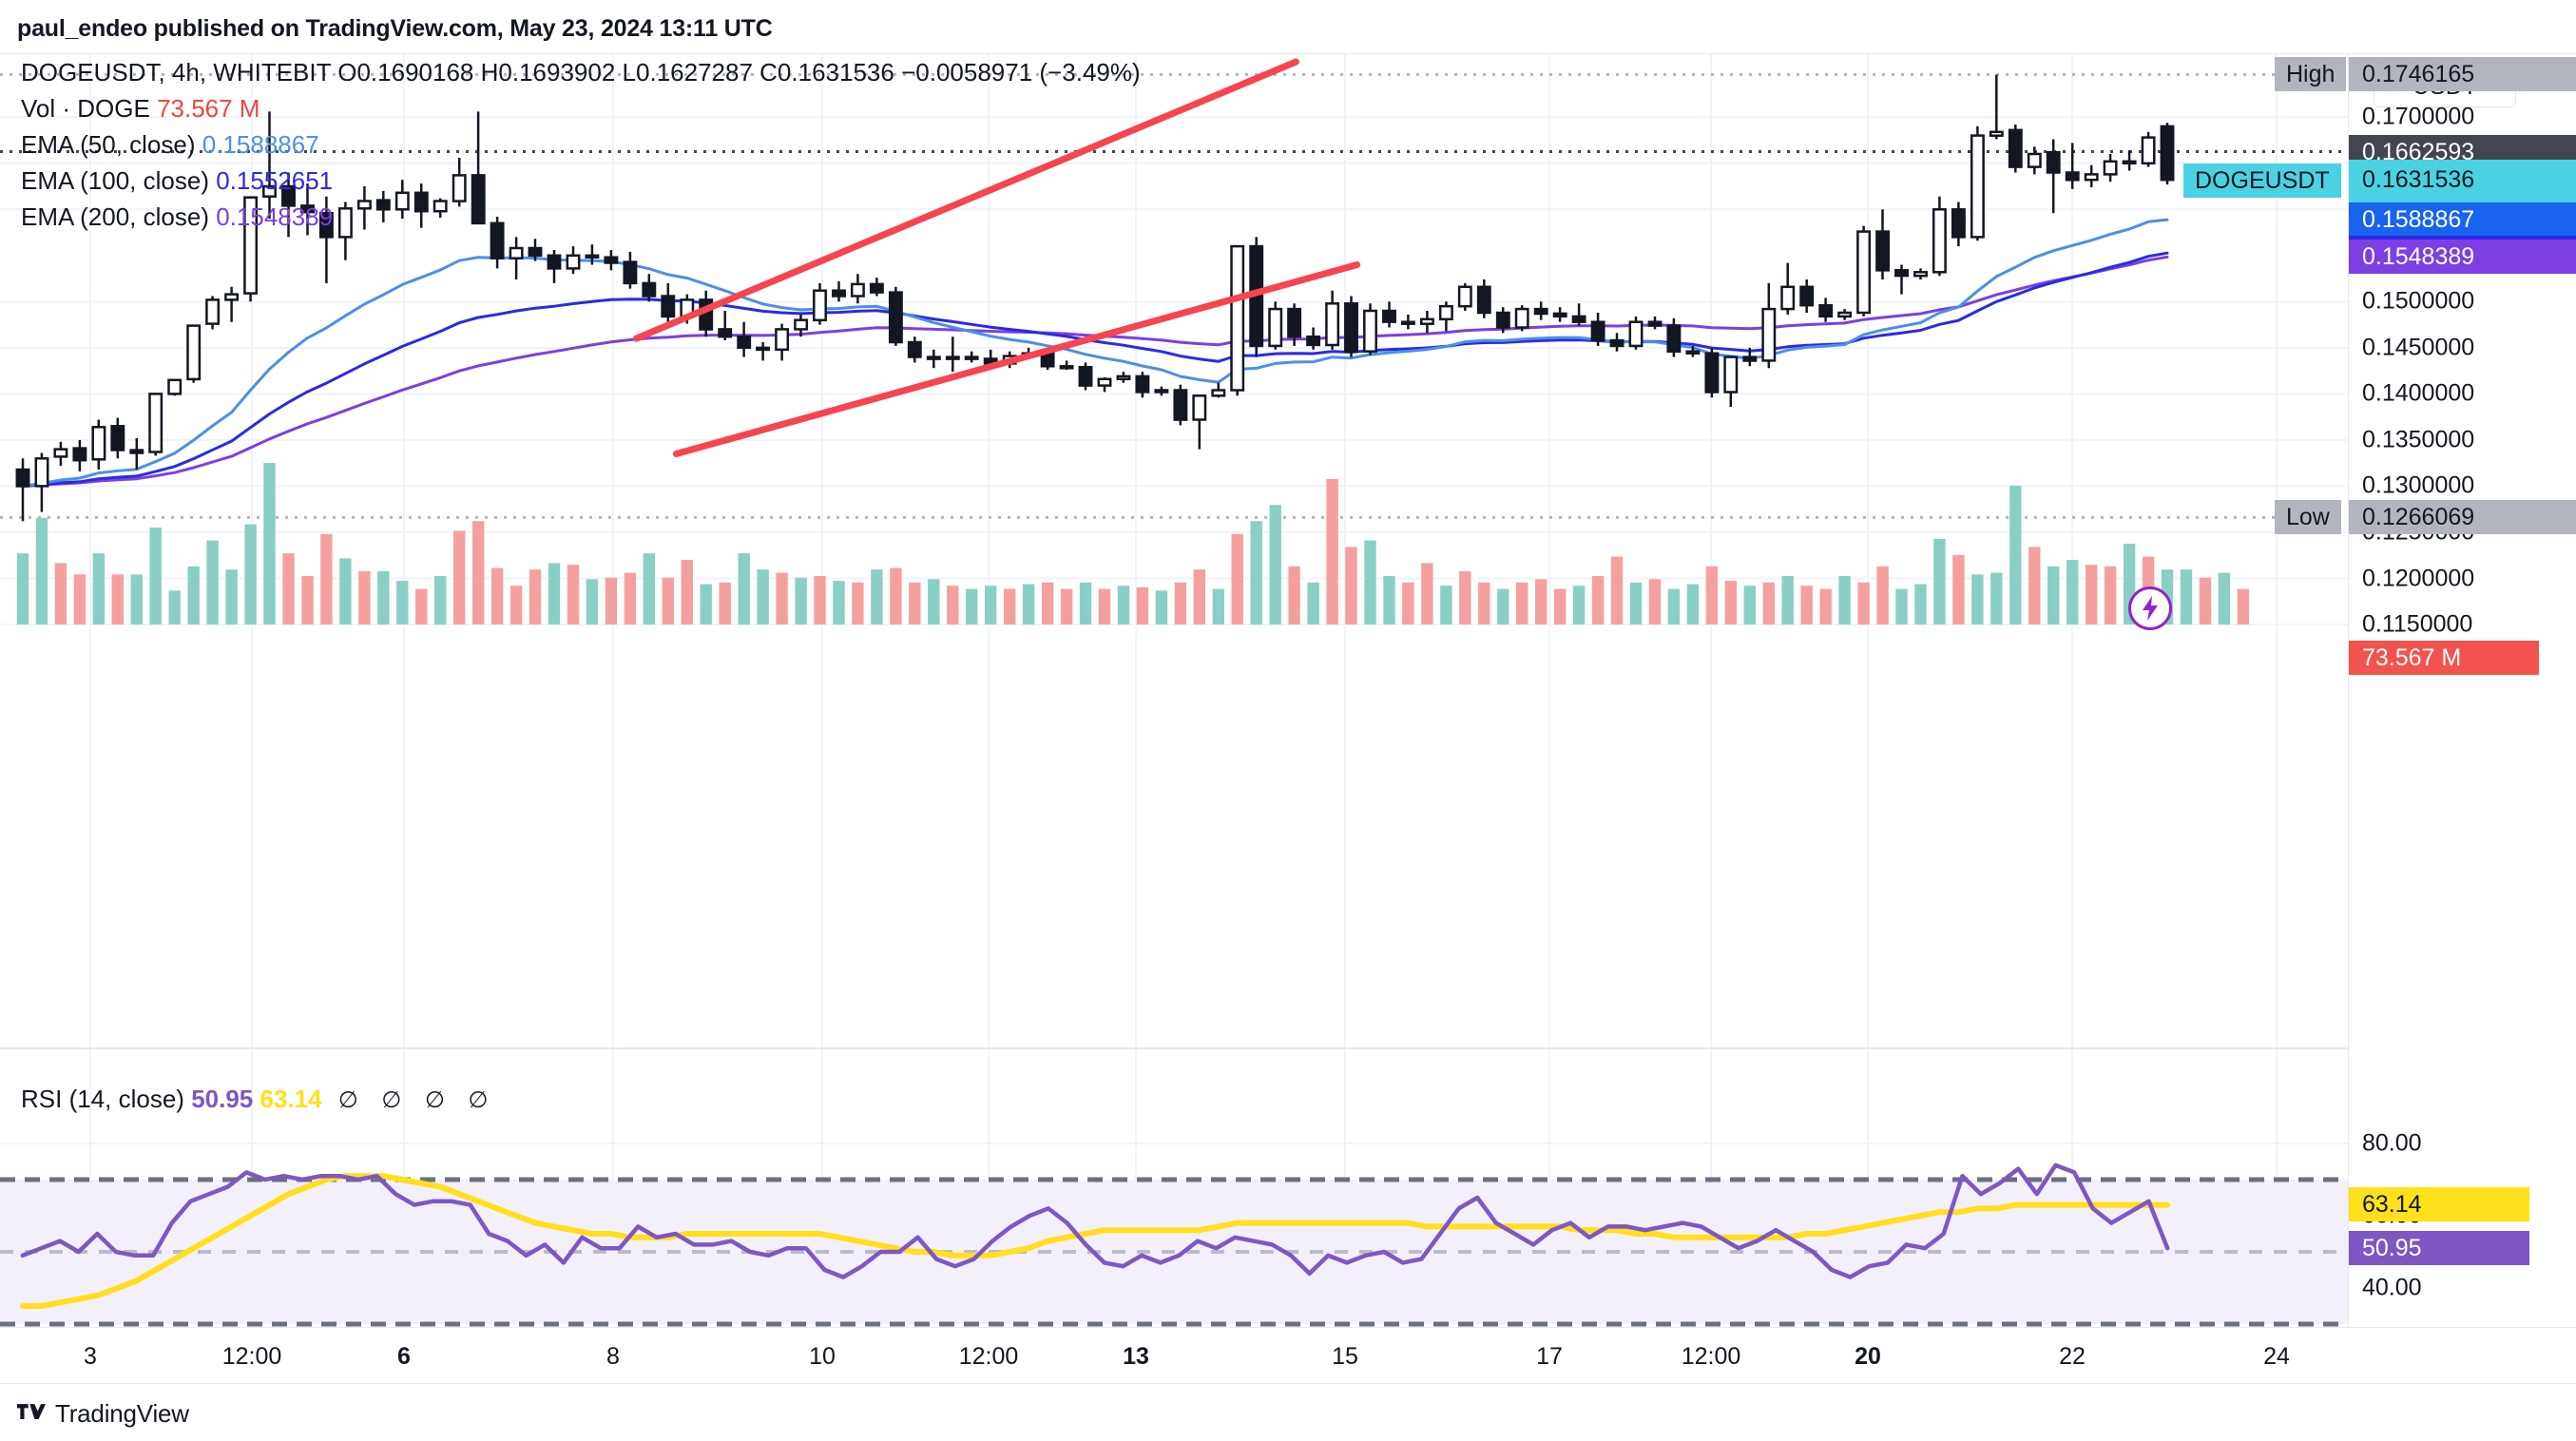 This screenshot has width=2576, height=1441. I want to click on time-tick: 12:00, so click(252, 1356).